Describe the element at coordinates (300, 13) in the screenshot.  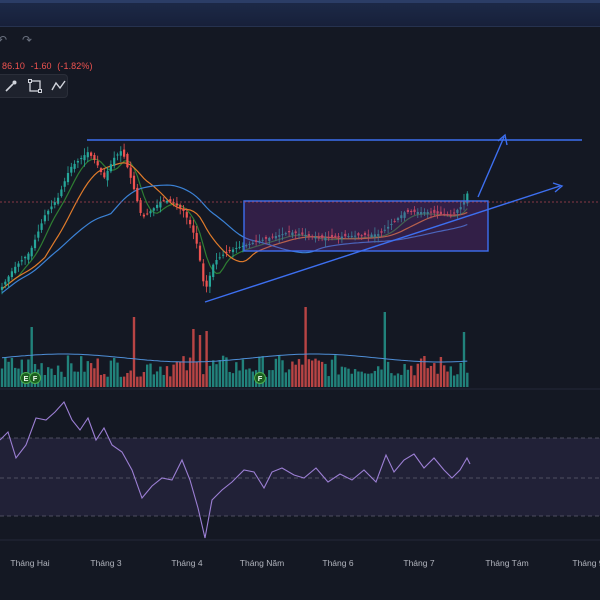
I see `top-header-bar` at that location.